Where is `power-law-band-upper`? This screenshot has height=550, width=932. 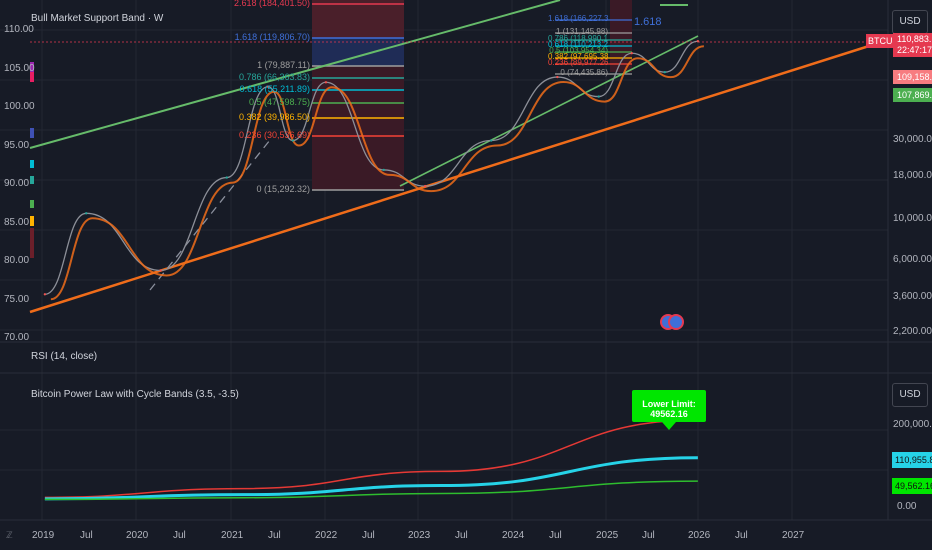 power-law-band-upper is located at coordinates (371, 459).